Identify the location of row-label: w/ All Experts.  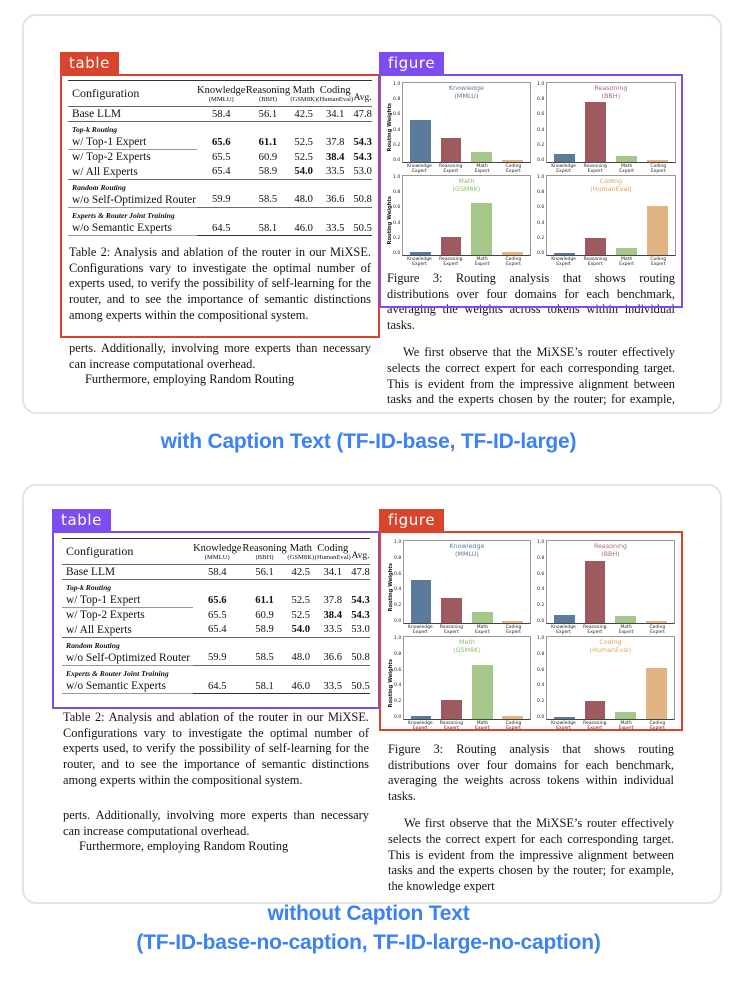
(105, 171).